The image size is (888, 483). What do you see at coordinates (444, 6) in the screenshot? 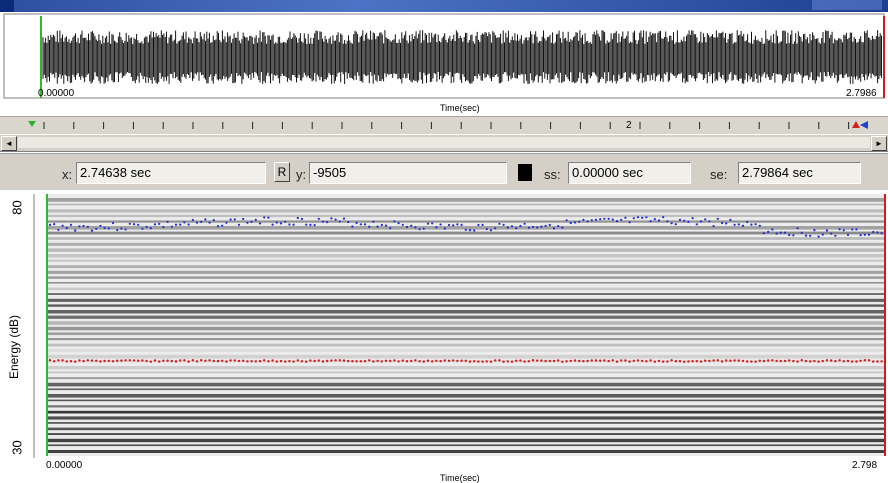
I see `window-titlebar` at bounding box center [444, 6].